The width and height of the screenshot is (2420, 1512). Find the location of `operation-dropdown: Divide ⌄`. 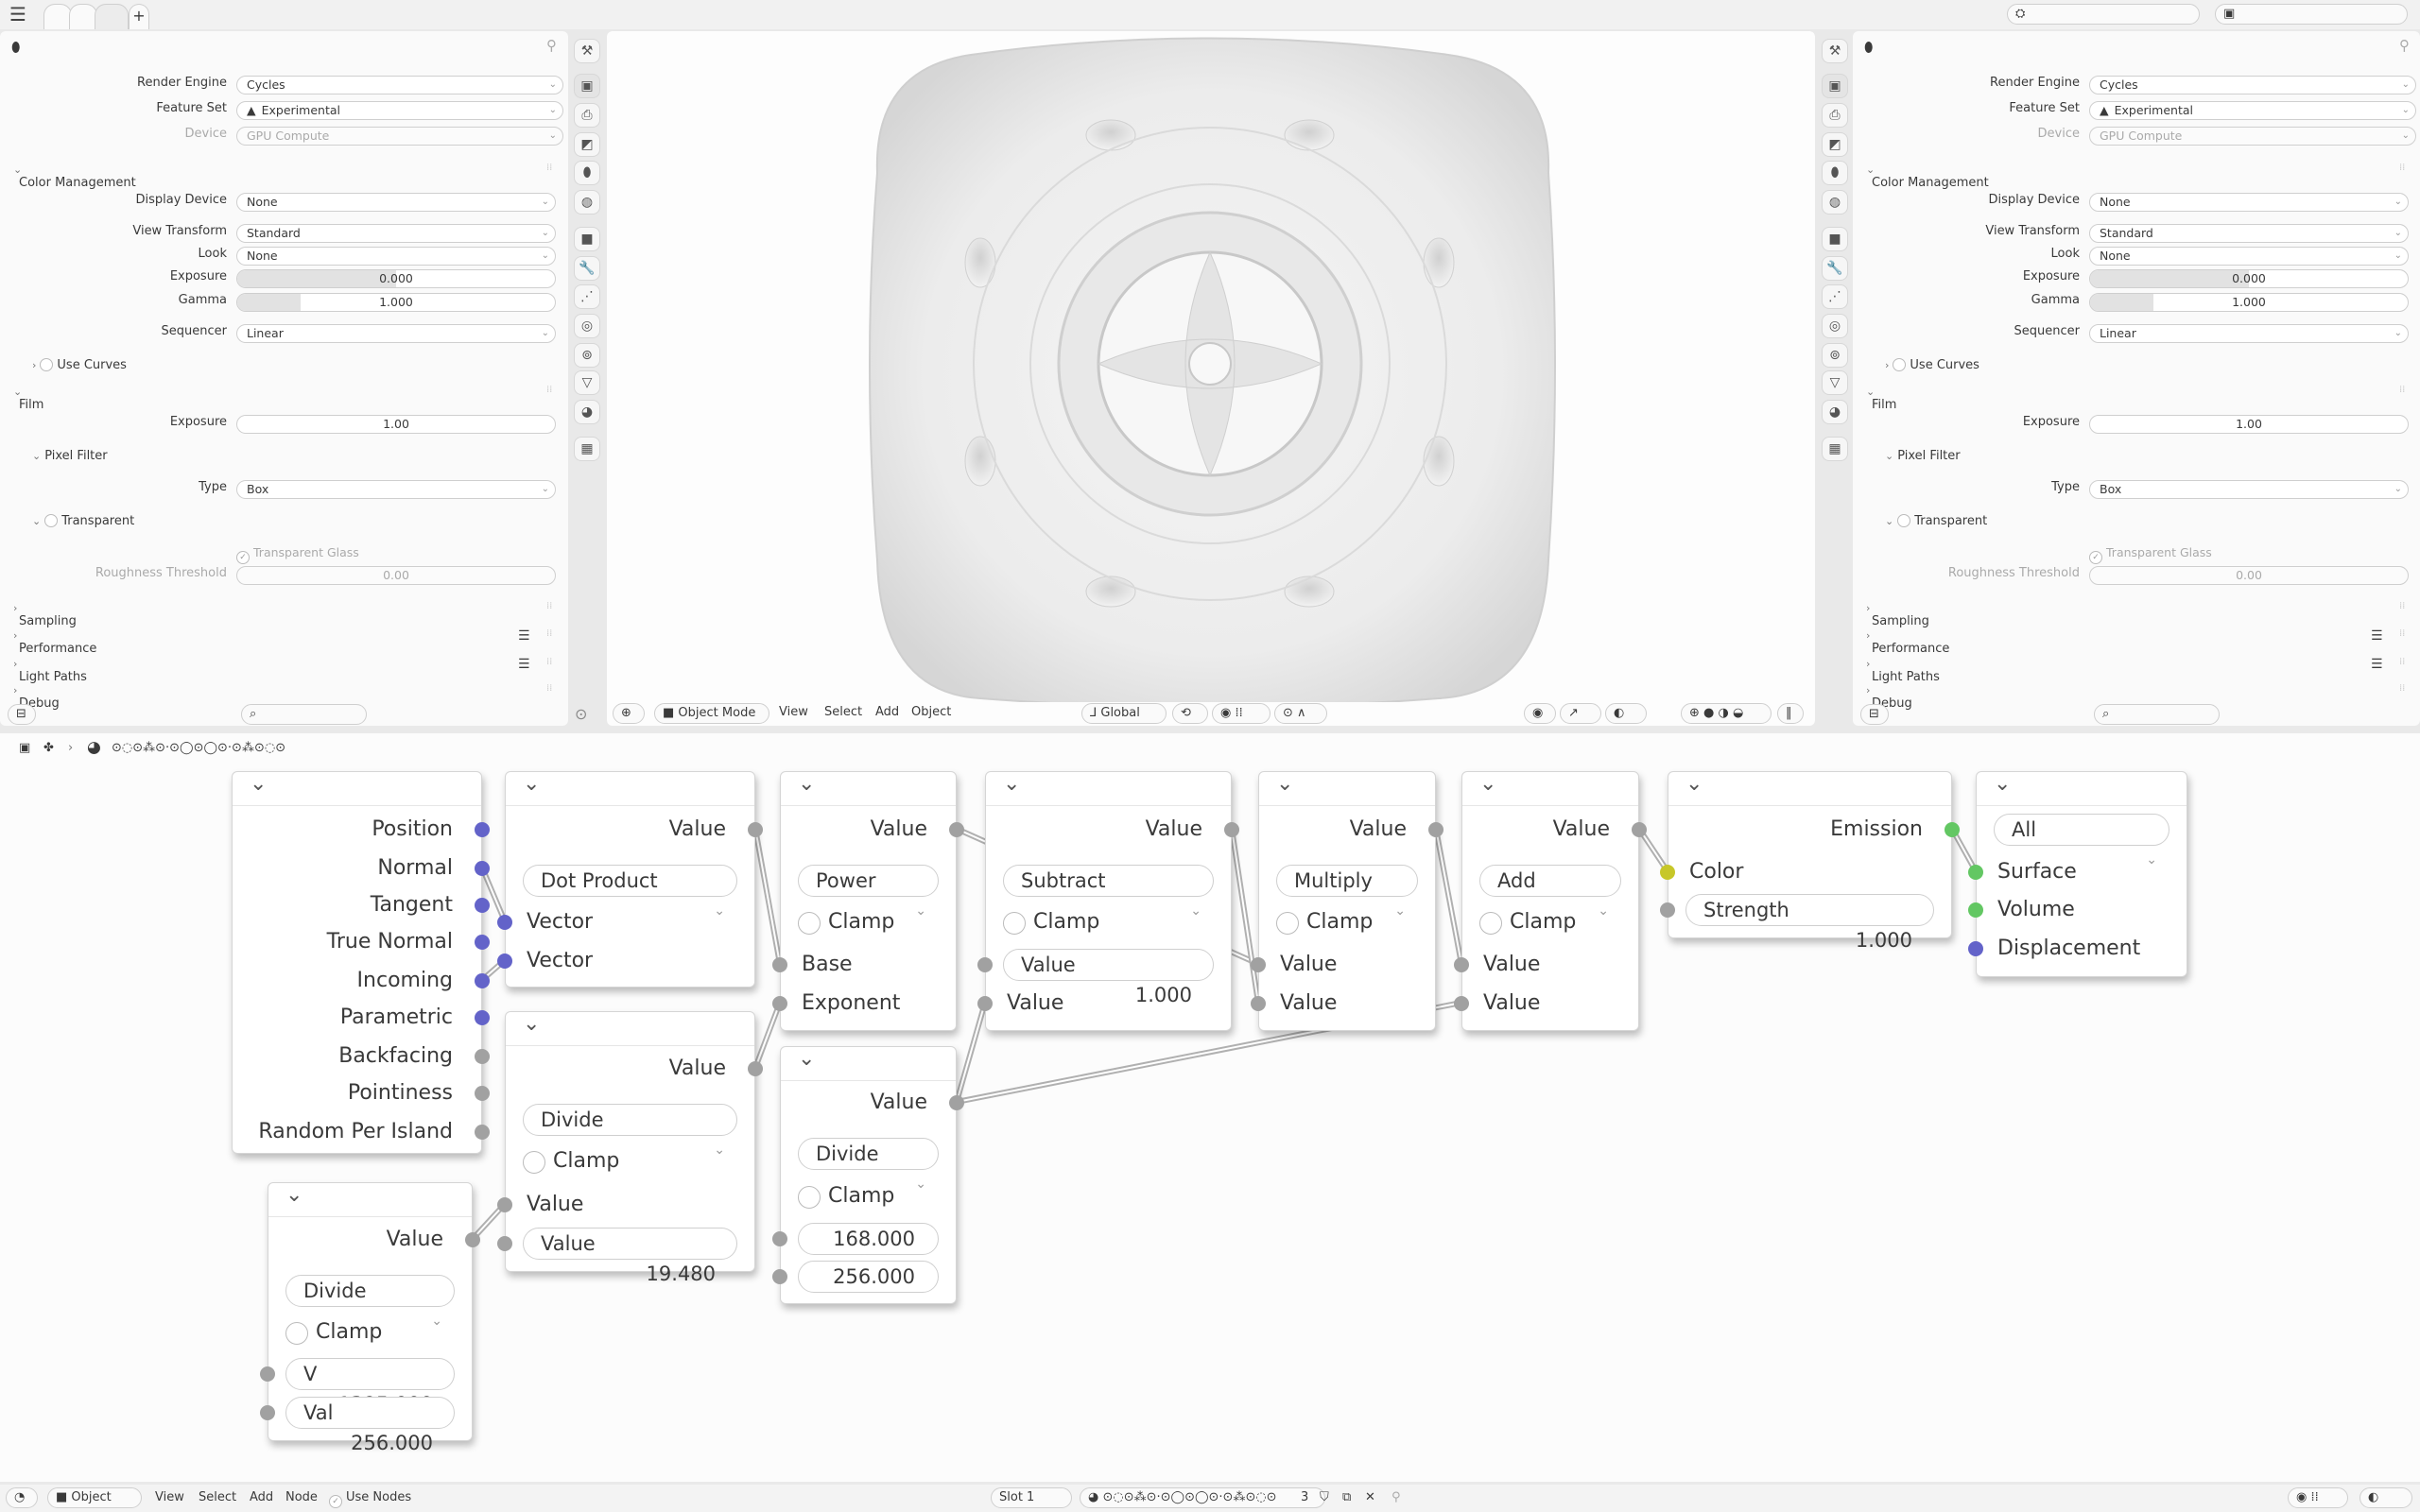

operation-dropdown: Divide ⌄ is located at coordinates (370, 1302).